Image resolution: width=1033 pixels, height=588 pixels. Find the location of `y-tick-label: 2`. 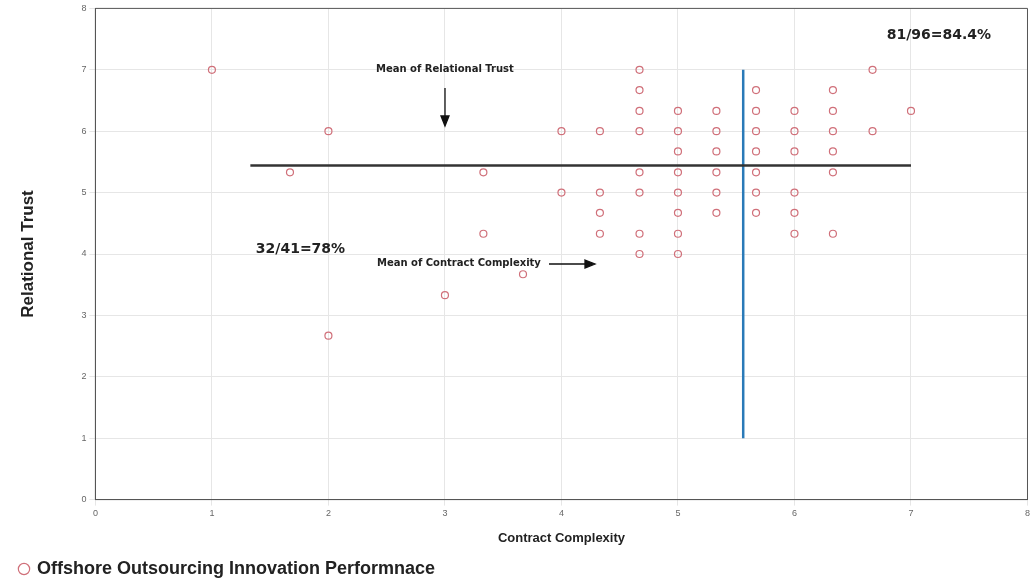

y-tick-label: 2 is located at coordinates (84, 376).